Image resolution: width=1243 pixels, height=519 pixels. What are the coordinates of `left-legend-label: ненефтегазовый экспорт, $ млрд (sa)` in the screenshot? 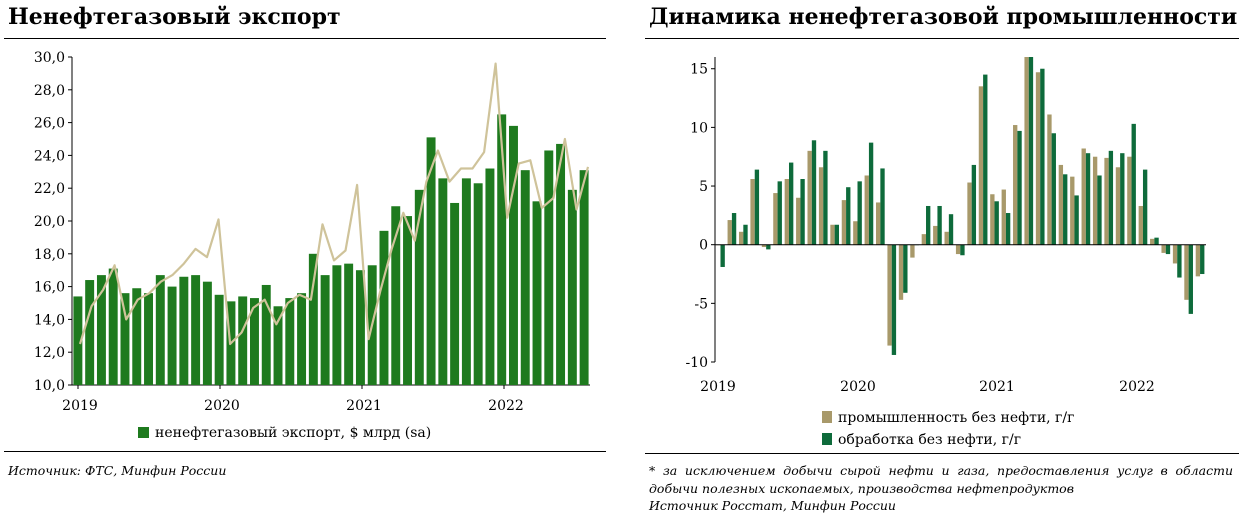 It's located at (293, 433).